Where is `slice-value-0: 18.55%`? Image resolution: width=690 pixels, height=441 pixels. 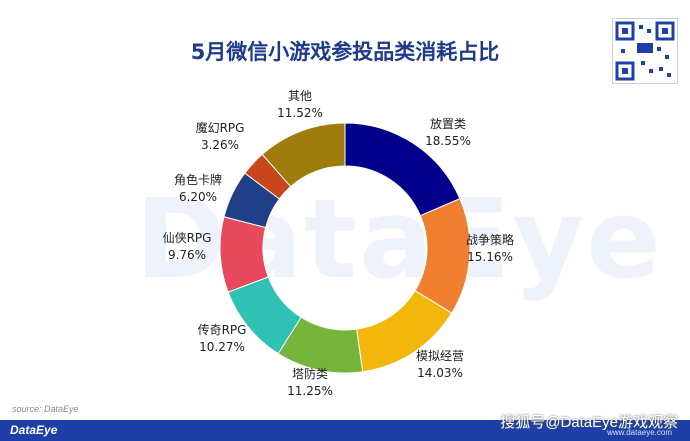
slice-value-0: 18.55% is located at coordinates (448, 141).